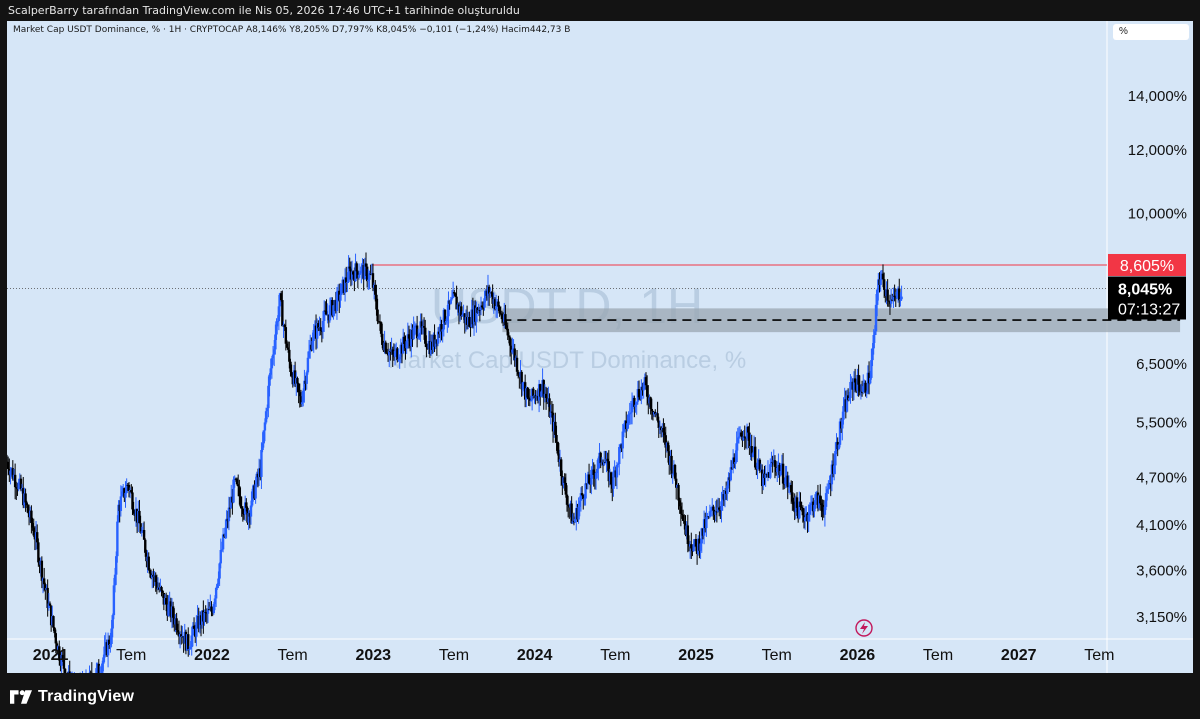 The height and width of the screenshot is (719, 1200). I want to click on y-tick-label: 3,600%, so click(1161, 570).